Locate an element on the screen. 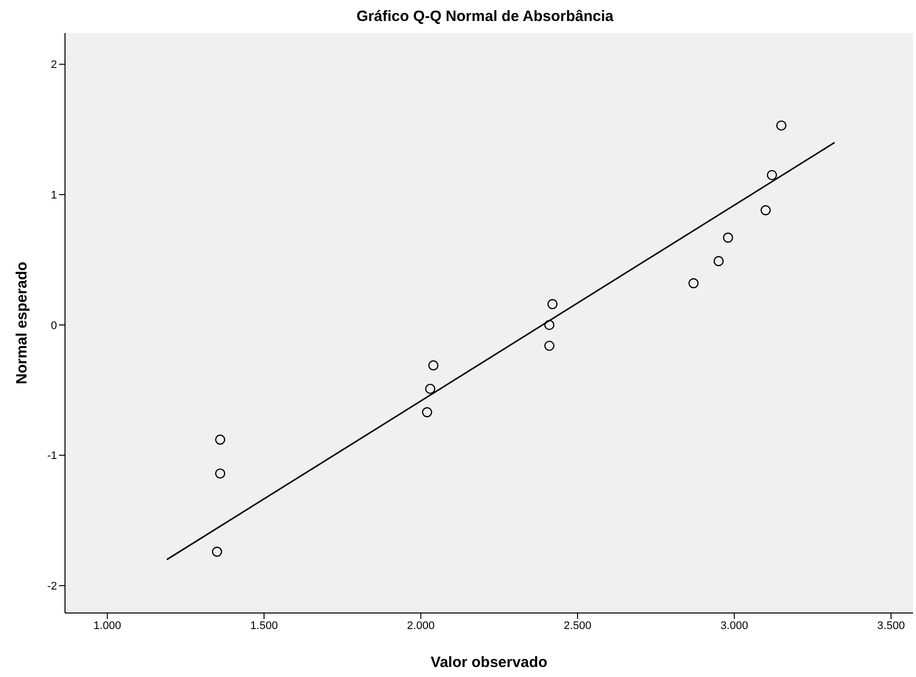 The height and width of the screenshot is (677, 916). y-tick-label: -1 is located at coordinates (52, 456).